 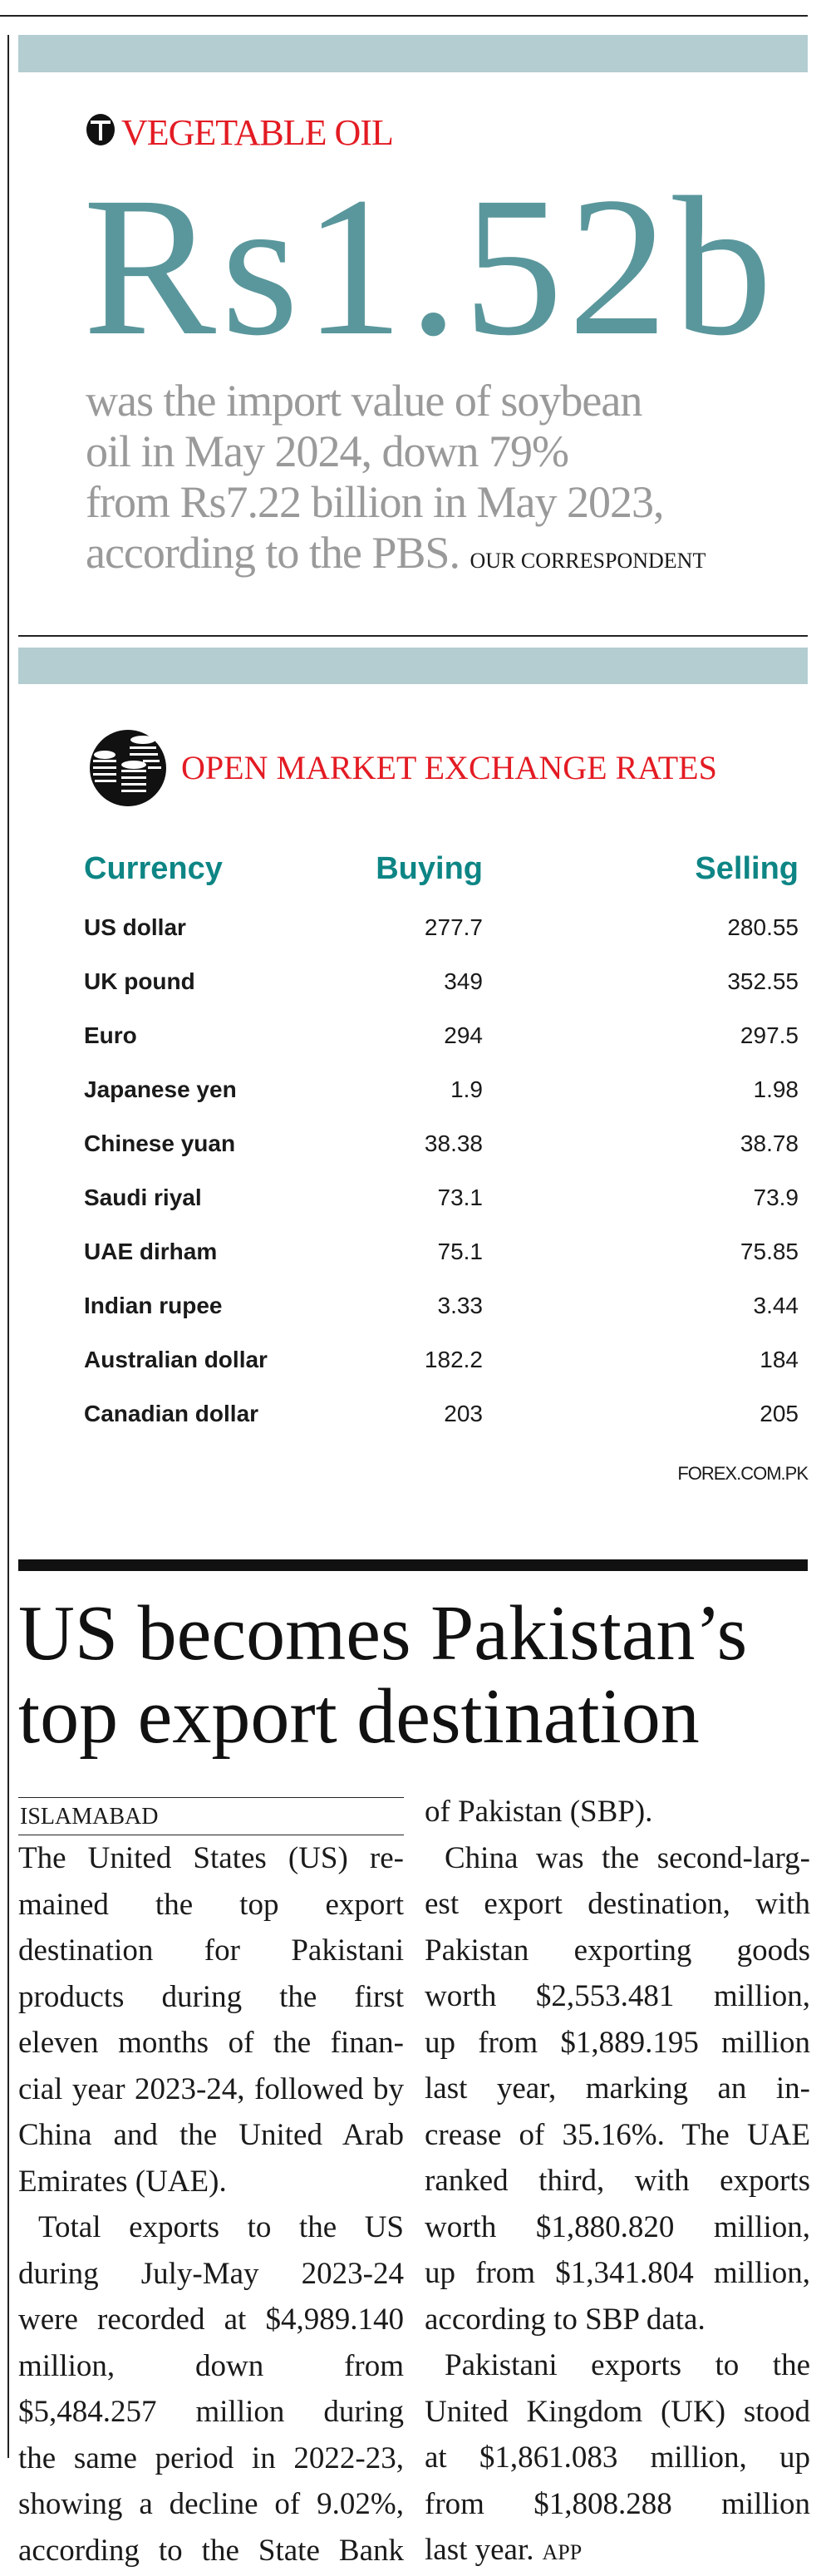 I want to click on article-line-text: at $1,861.083 million, up, so click(x=617, y=2458).